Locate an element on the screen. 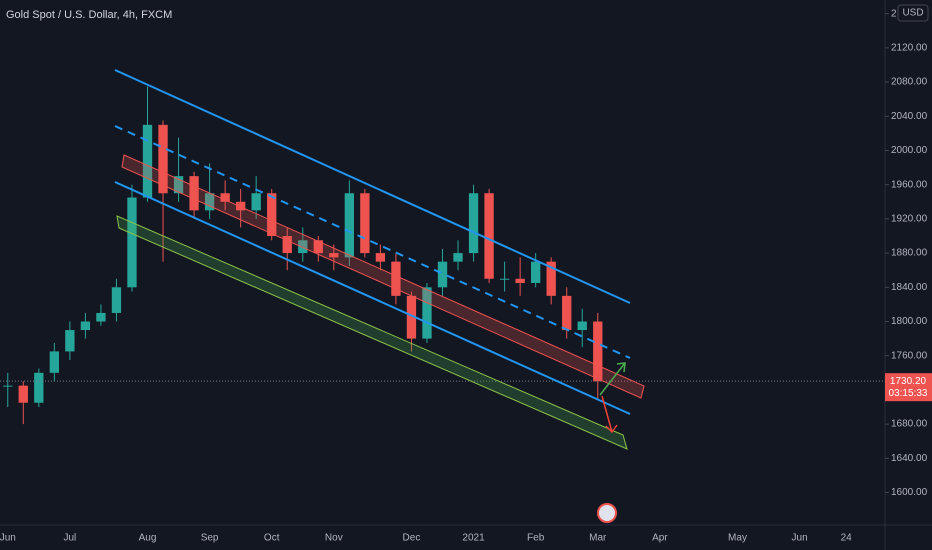  y-tick-label: 2 is located at coordinates (894, 13).